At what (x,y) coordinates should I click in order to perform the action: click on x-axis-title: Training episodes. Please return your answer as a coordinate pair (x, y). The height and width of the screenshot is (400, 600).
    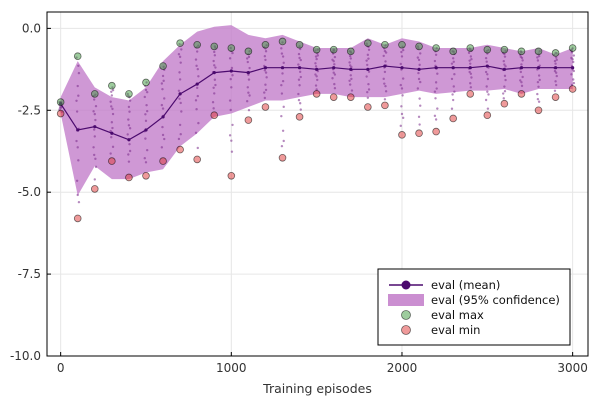
    Looking at the image, I should click on (317, 388).